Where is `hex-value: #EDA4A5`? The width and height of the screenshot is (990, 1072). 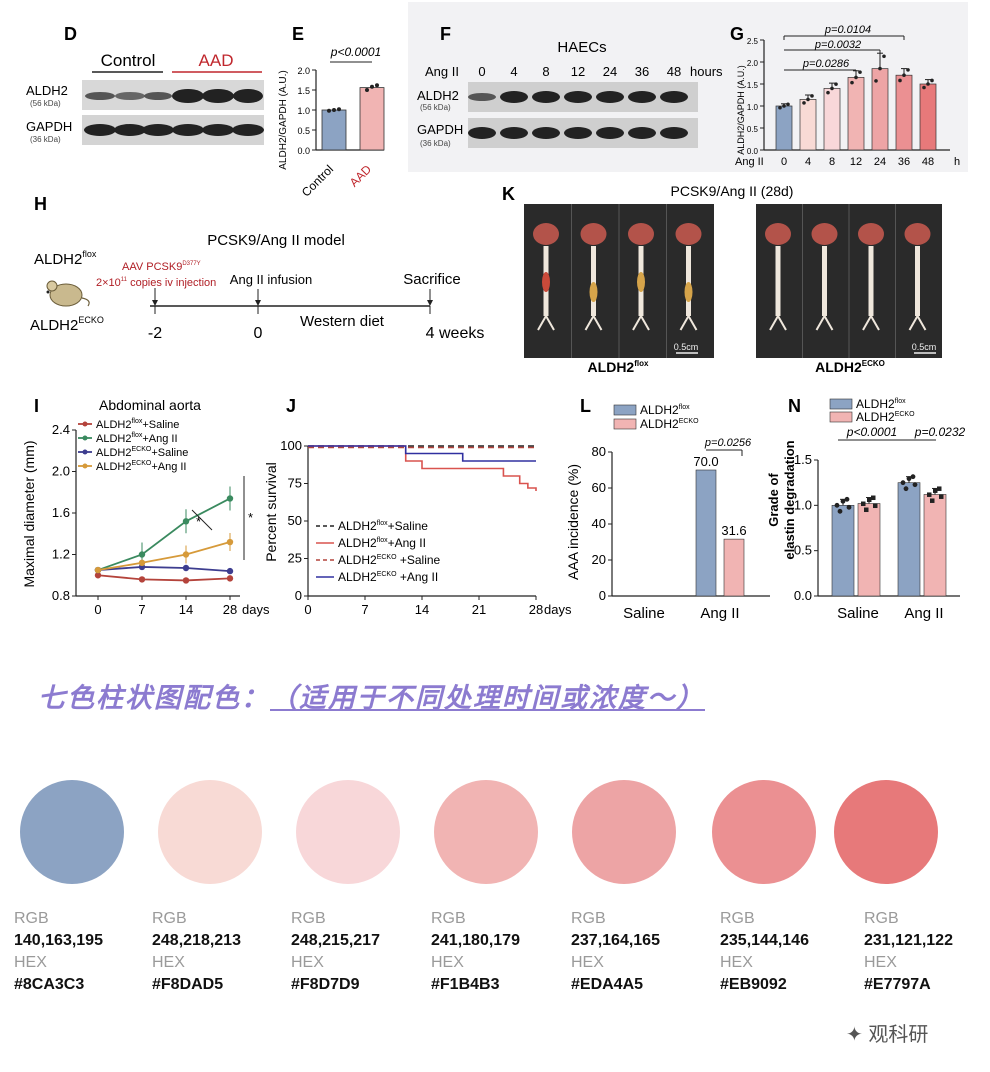
hex-value: #EDA4A5 is located at coordinates (607, 984).